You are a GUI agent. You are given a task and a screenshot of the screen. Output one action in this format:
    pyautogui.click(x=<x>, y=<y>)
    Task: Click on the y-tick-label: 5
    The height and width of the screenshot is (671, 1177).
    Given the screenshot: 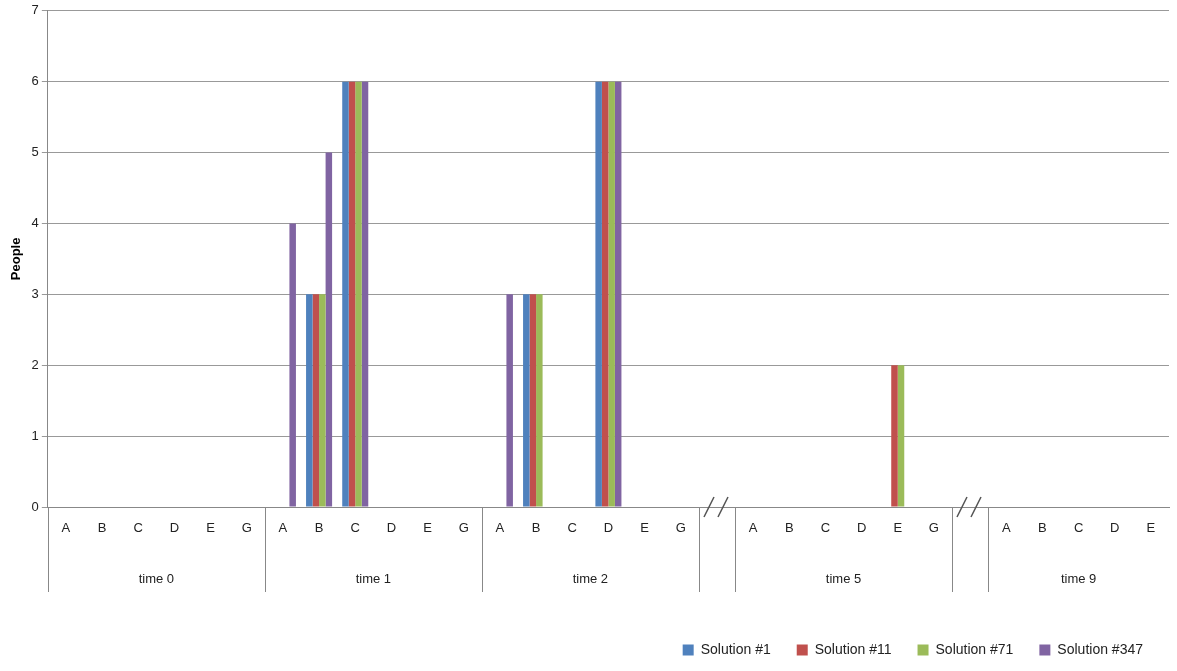 What is the action you would take?
    pyautogui.click(x=35, y=152)
    